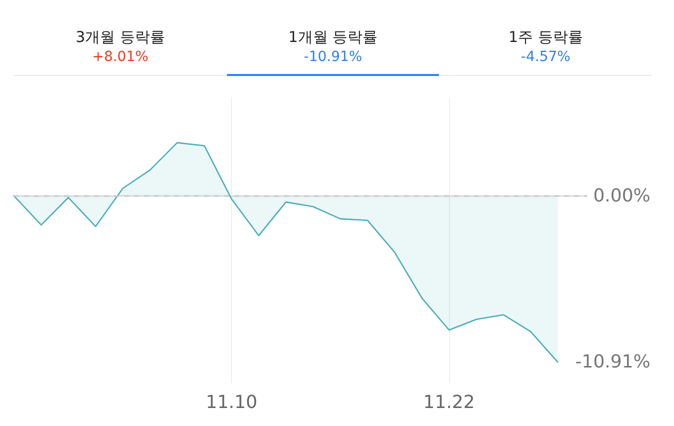  Describe the element at coordinates (621, 195) in the screenshot. I see `y-tick-label: 0.00%` at that location.